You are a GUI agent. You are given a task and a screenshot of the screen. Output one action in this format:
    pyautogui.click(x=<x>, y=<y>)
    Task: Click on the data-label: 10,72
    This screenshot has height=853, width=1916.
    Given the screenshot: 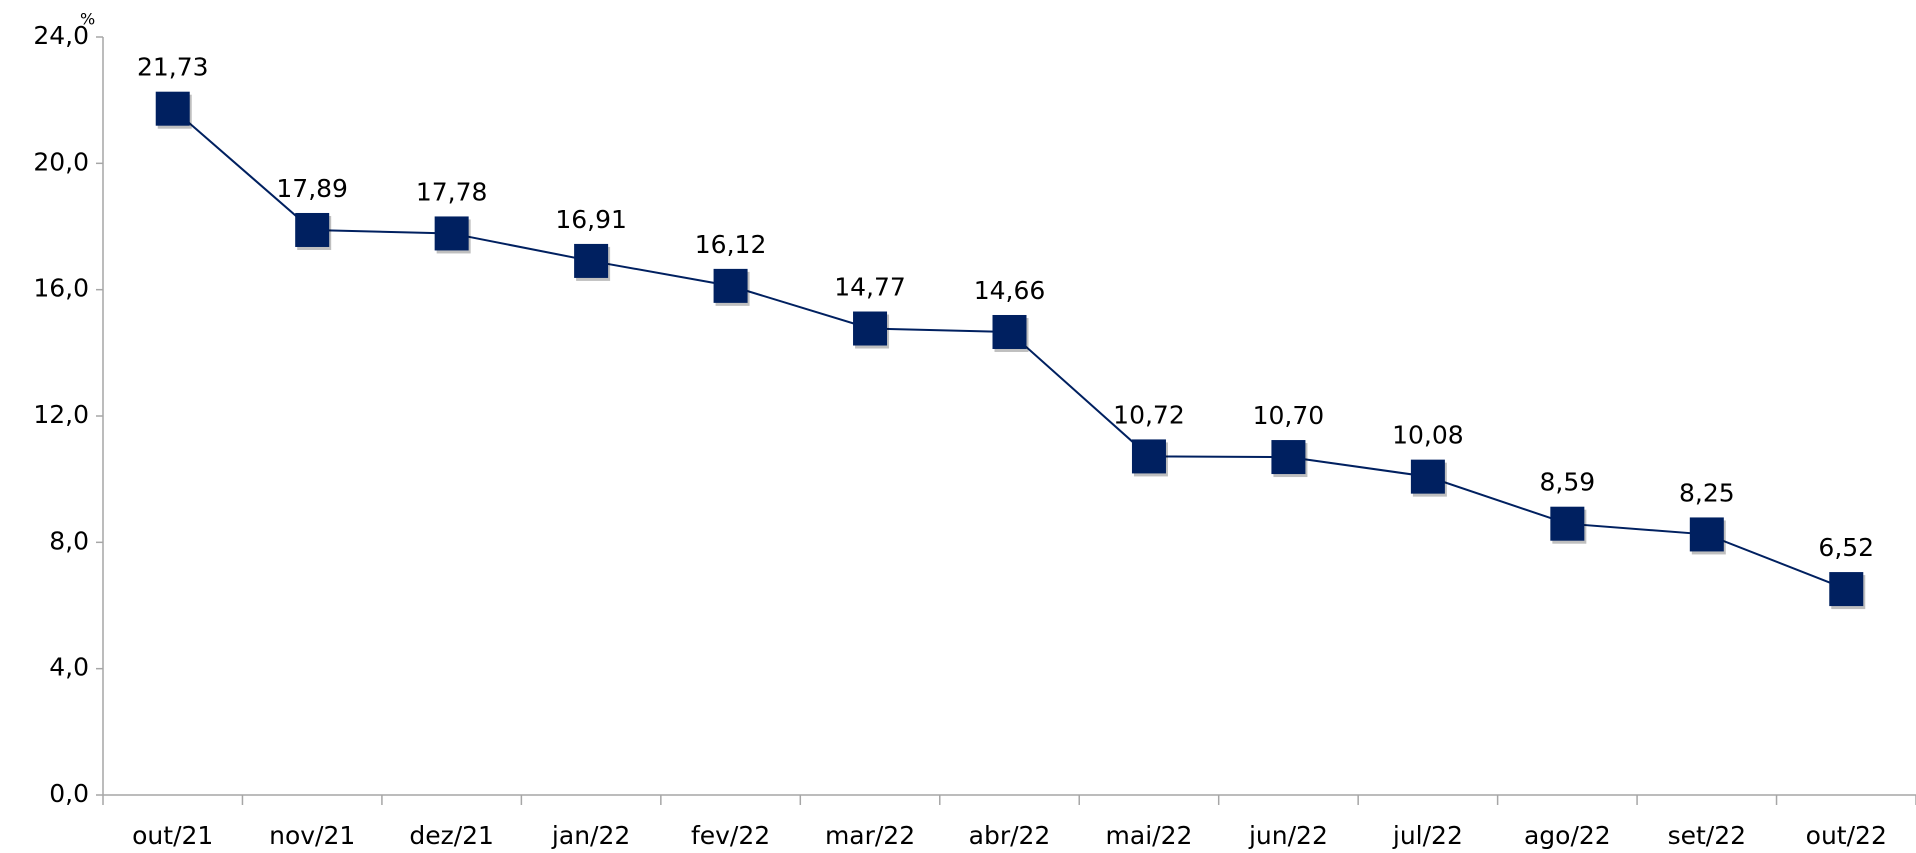 What is the action you would take?
    pyautogui.click(x=1149, y=414)
    